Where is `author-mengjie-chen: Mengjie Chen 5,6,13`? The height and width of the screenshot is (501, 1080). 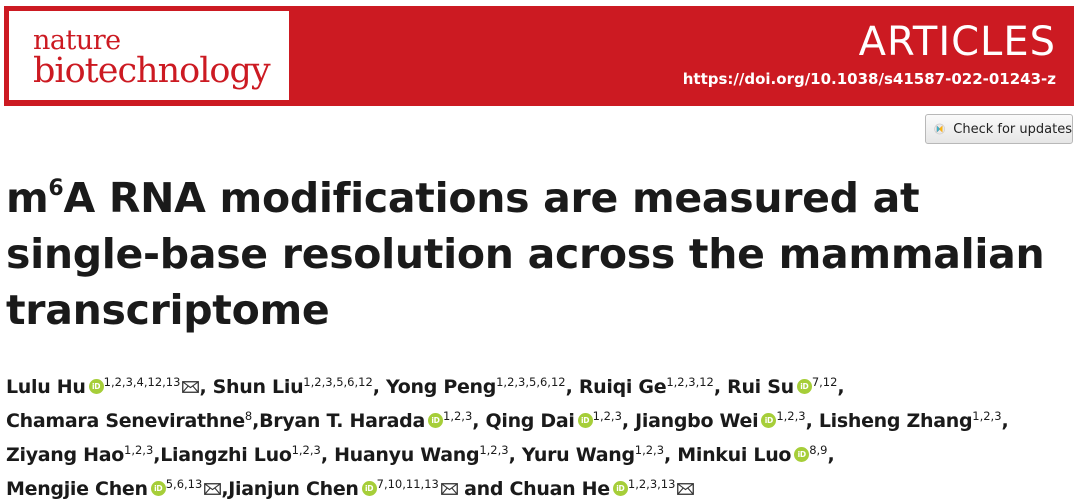
author-mengjie-chen: Mengjie Chen 5,6,13 is located at coordinates (114, 488).